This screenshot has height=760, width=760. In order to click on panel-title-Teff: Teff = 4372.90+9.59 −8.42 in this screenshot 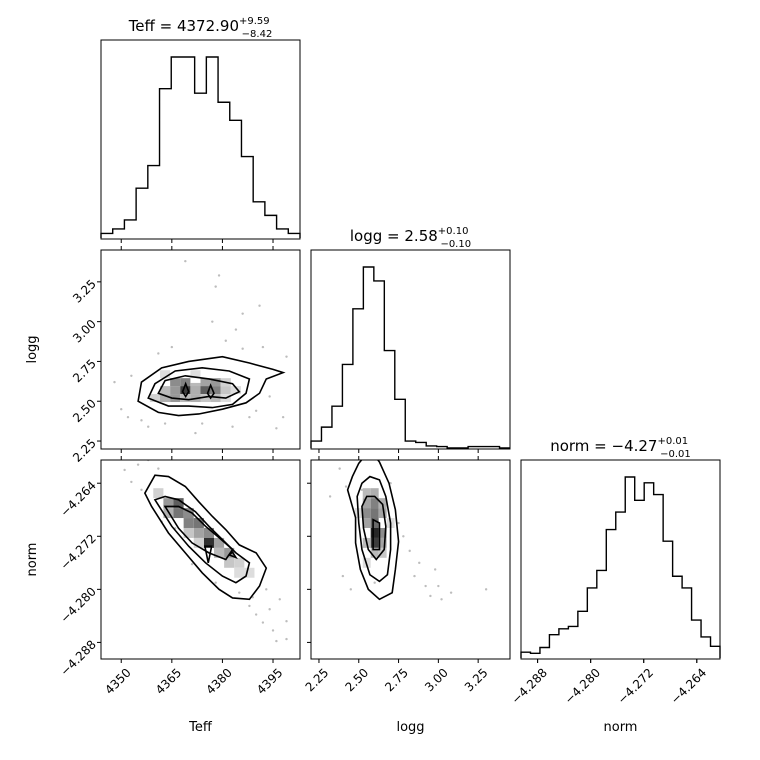, I will do `click(200, 28)`.